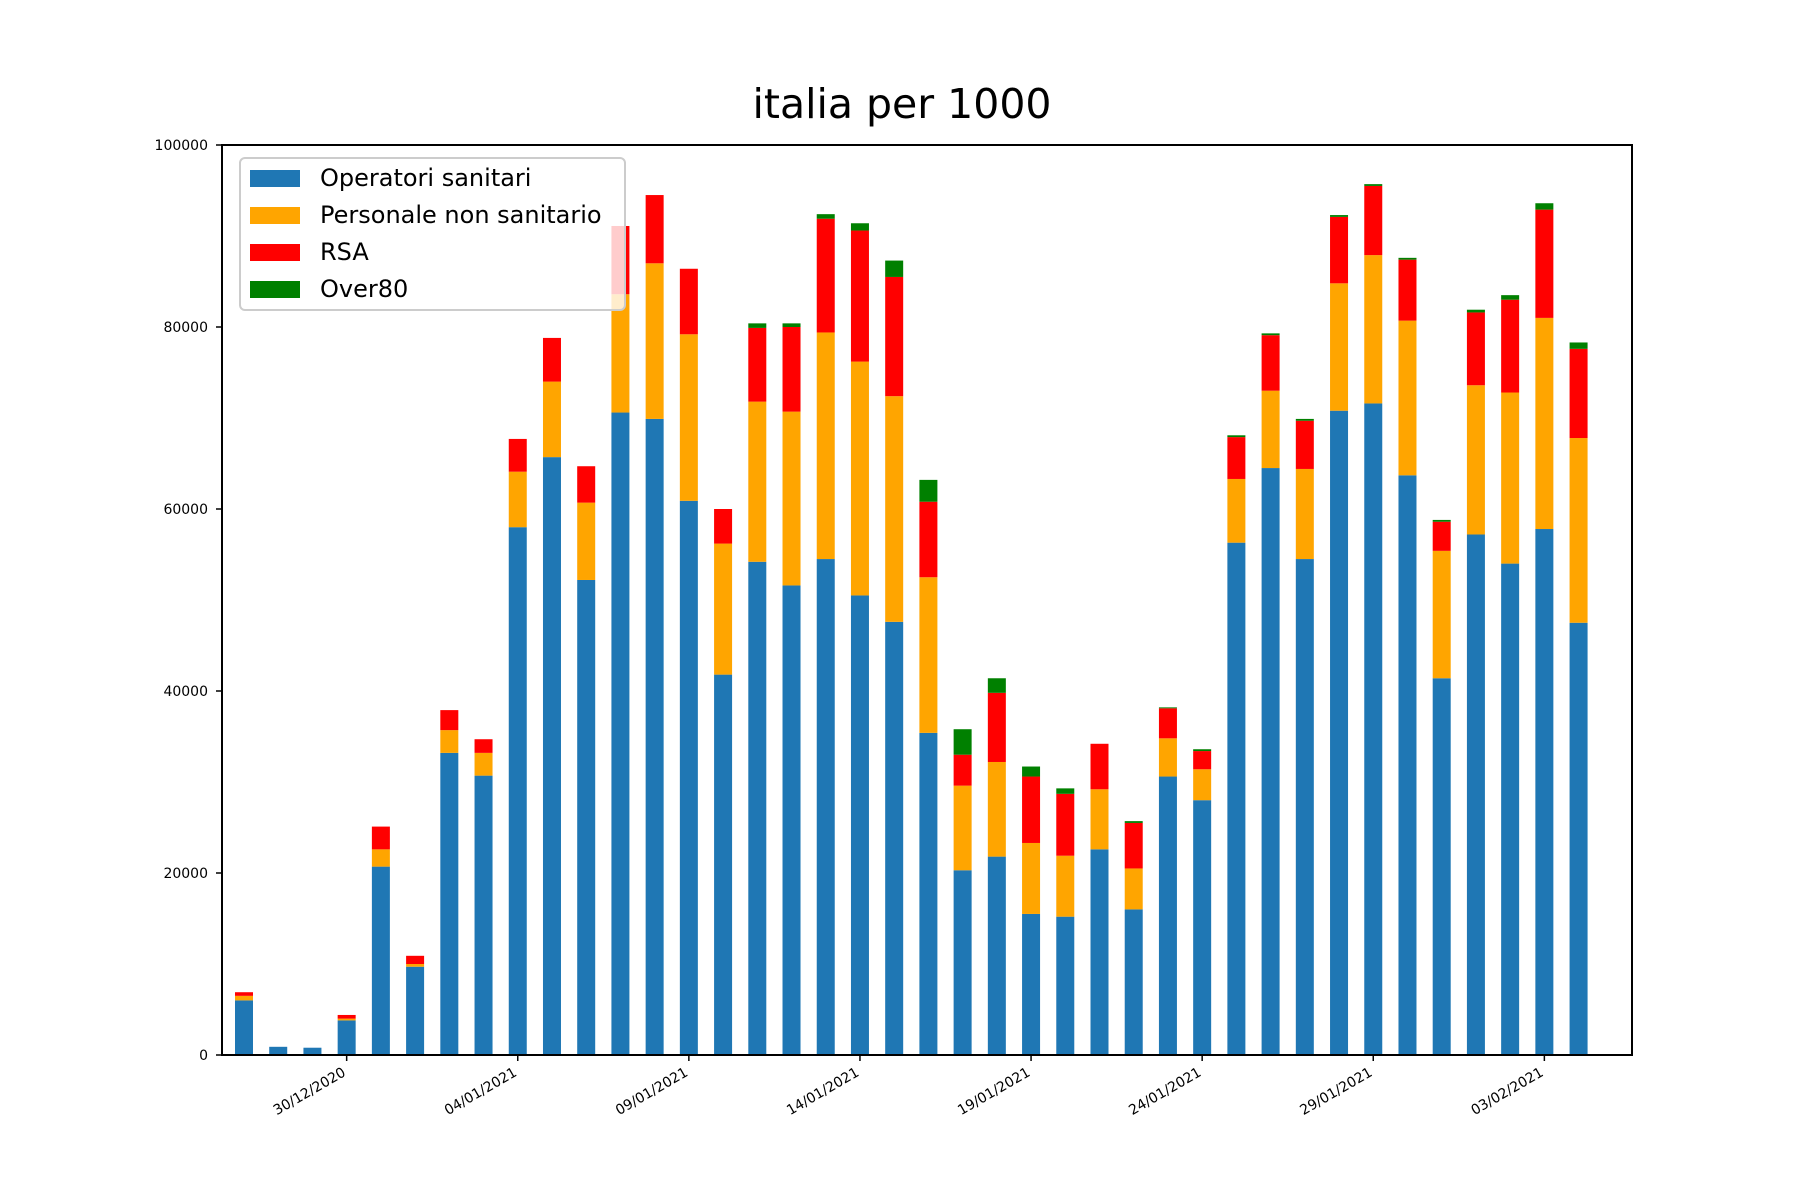 Image resolution: width=1800 pixels, height=1200 pixels. Describe the element at coordinates (310, 1092) in the screenshot. I see `x-tick-label: 30/12/2020` at that location.